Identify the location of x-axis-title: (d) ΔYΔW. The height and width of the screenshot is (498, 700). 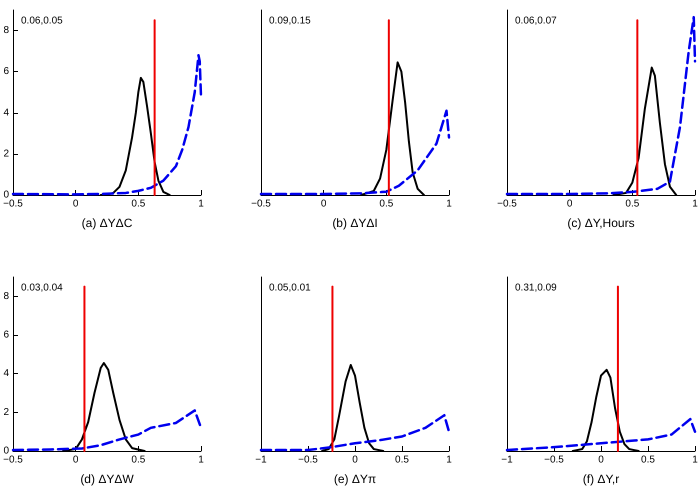
(107, 479).